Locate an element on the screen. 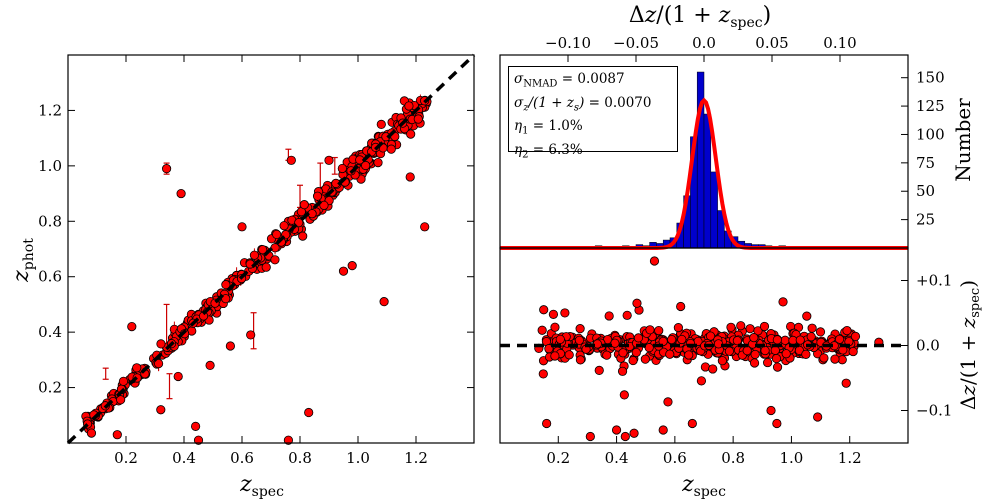  hist-y-tick-label: 150 is located at coordinates (930, 78).